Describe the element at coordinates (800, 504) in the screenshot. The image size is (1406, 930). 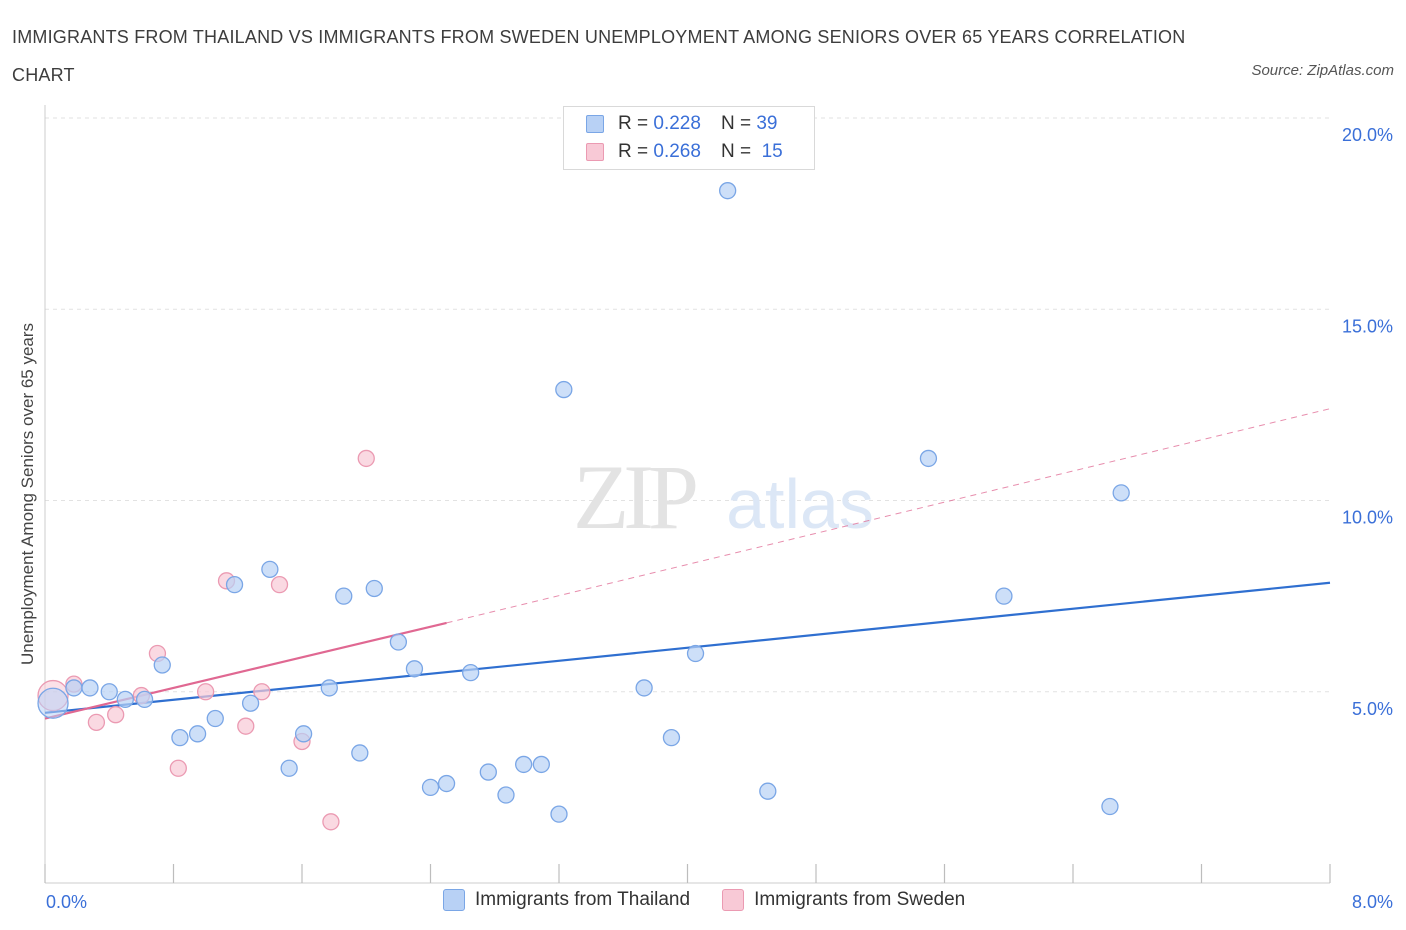
I see `watermark-atlas: atlas` at that location.